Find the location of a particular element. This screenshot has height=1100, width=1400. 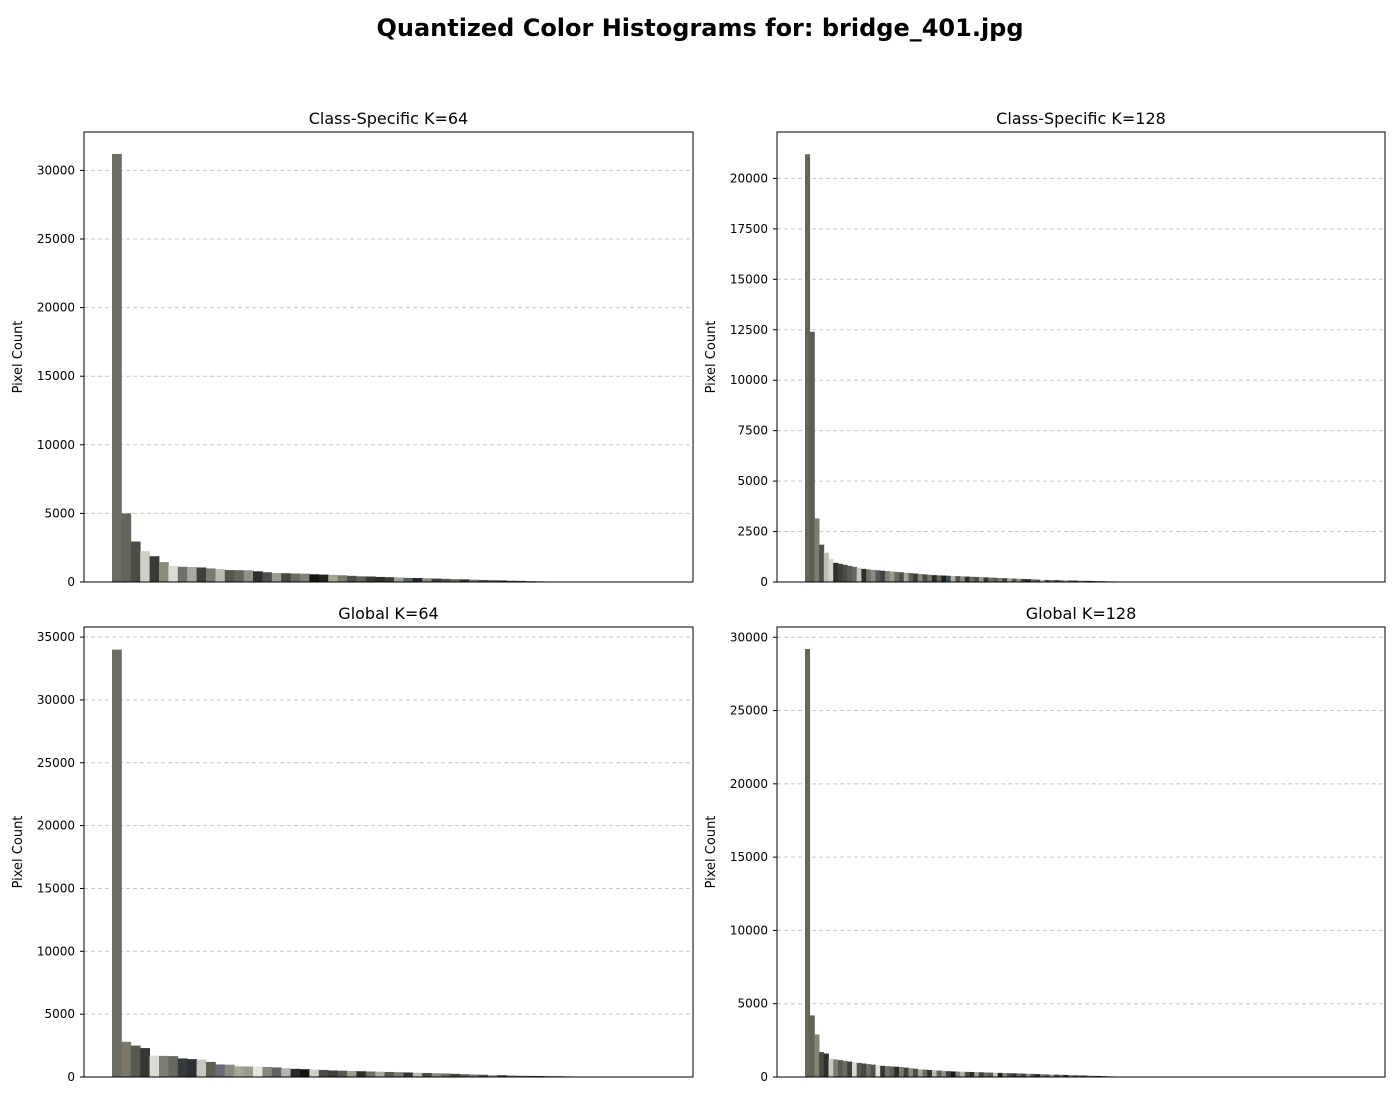

y-tick-label: 2500 is located at coordinates (752, 532).